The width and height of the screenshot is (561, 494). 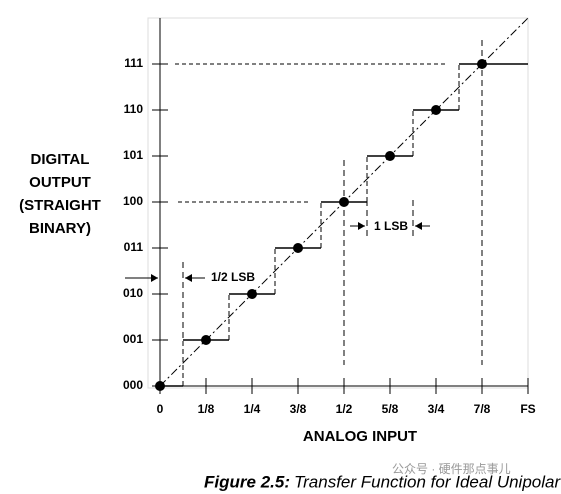 What do you see at coordinates (247, 481) in the screenshot?
I see `caption-label: Figure 2.5:` at bounding box center [247, 481].